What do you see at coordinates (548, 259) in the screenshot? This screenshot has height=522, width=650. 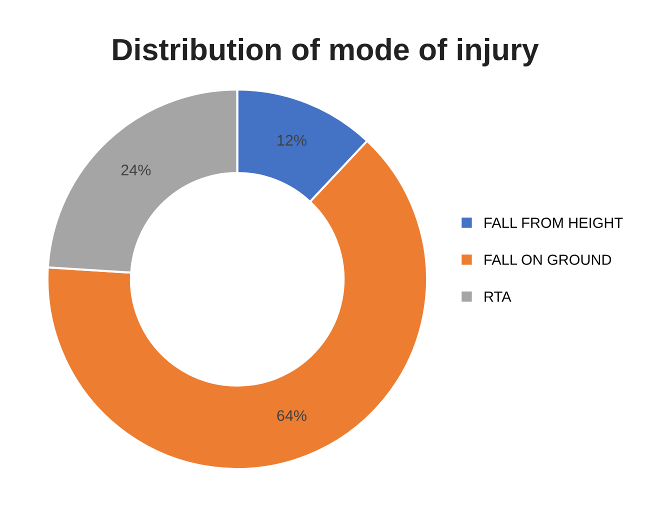 I see `legend-label: FALL ON GROUND` at bounding box center [548, 259].